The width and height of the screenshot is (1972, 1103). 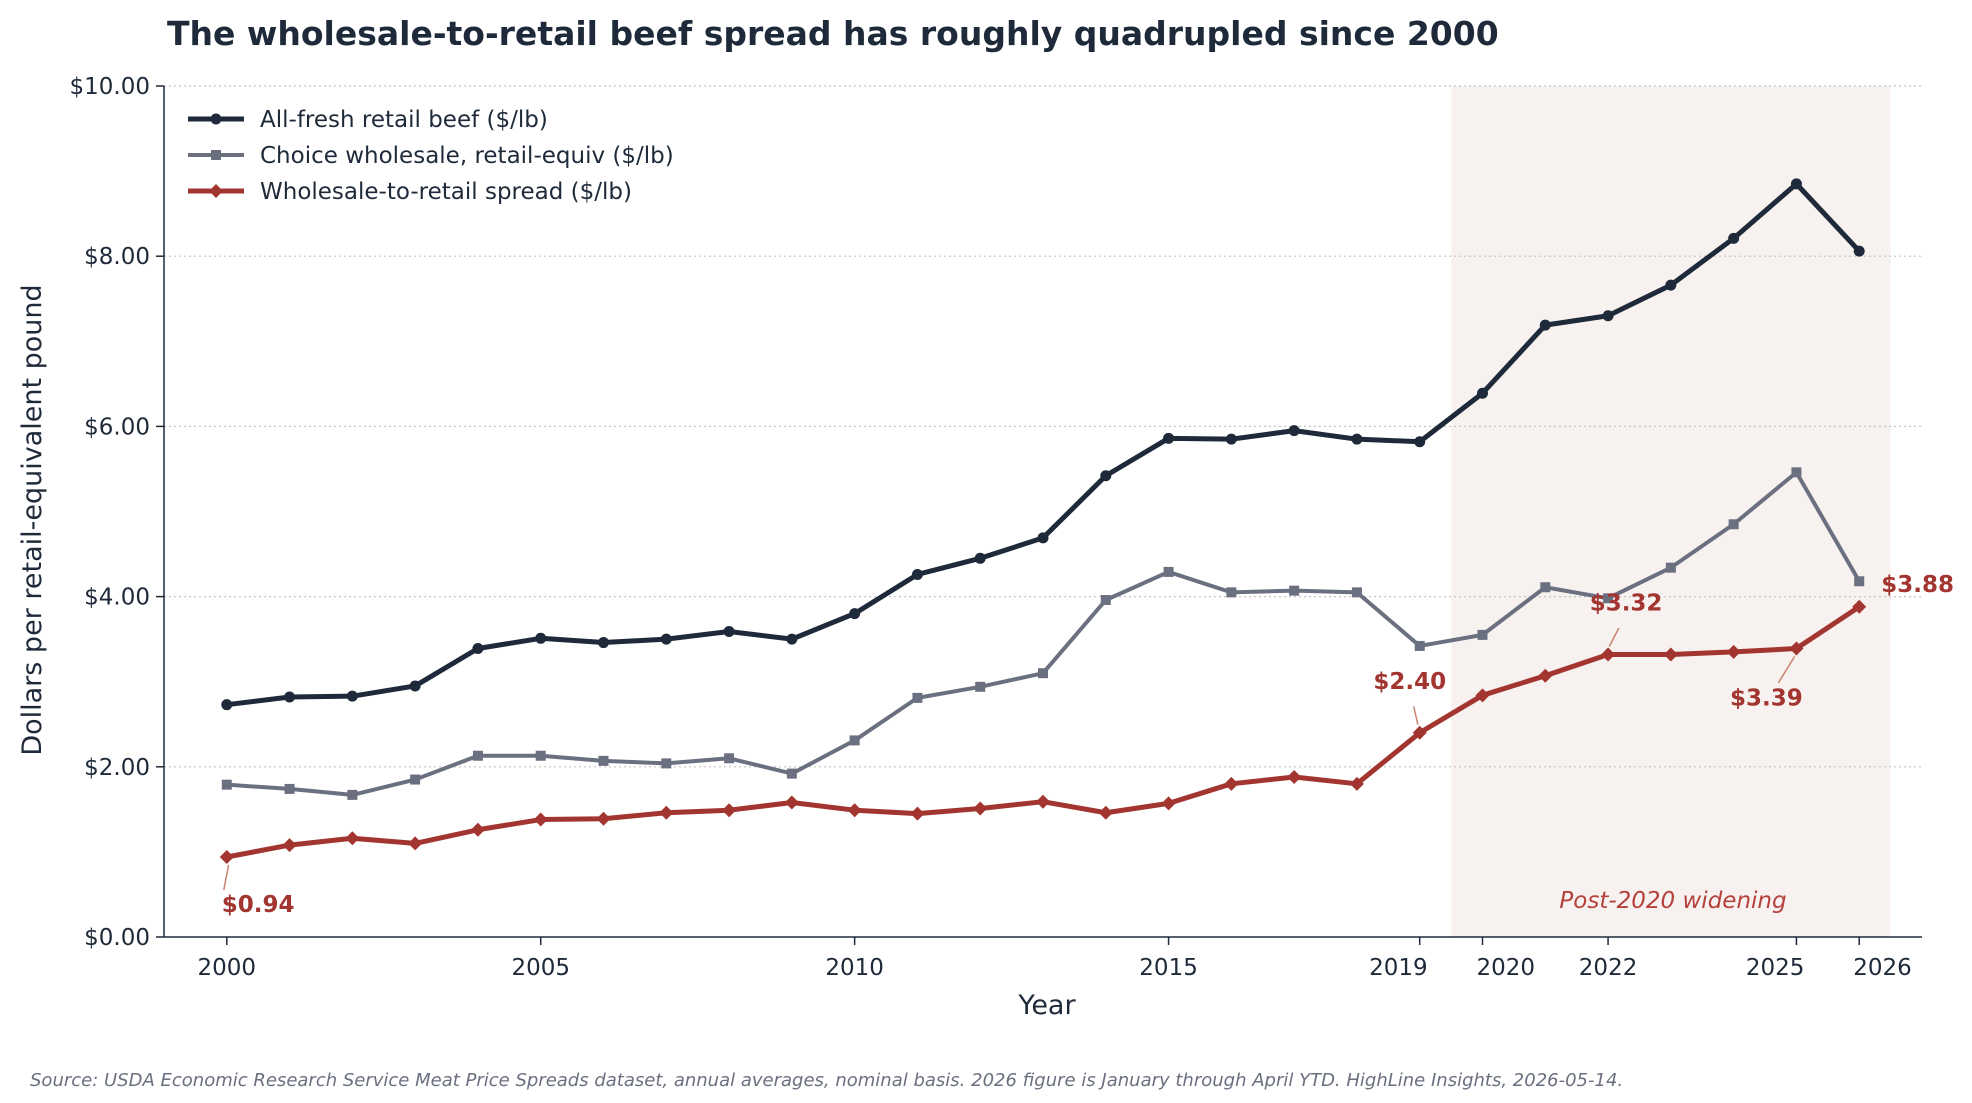 I want to click on callout-label: $3.32, so click(x=1626, y=603).